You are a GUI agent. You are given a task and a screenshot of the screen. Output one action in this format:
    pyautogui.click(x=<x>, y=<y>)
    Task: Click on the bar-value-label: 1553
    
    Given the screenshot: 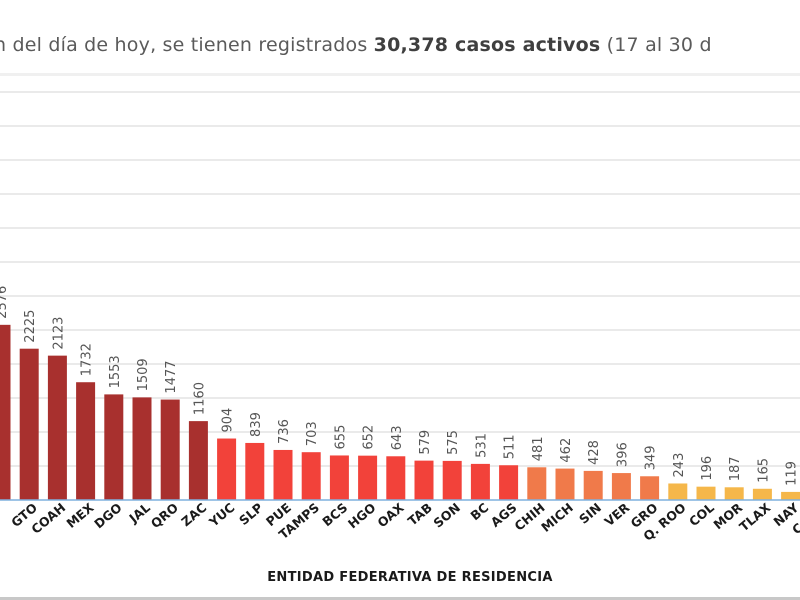 What is the action you would take?
    pyautogui.click(x=115, y=371)
    